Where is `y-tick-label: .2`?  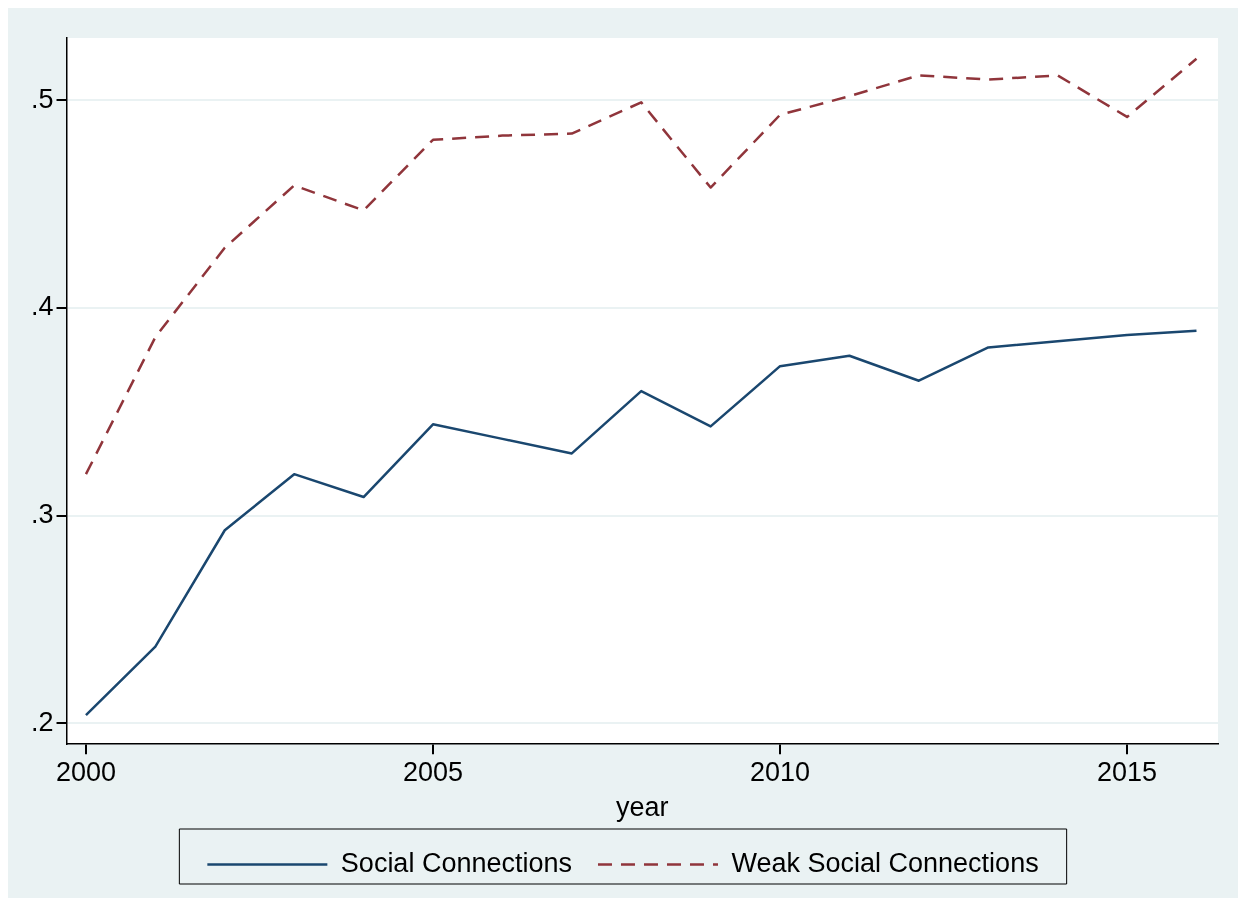 y-tick-label: .2 is located at coordinates (42, 721).